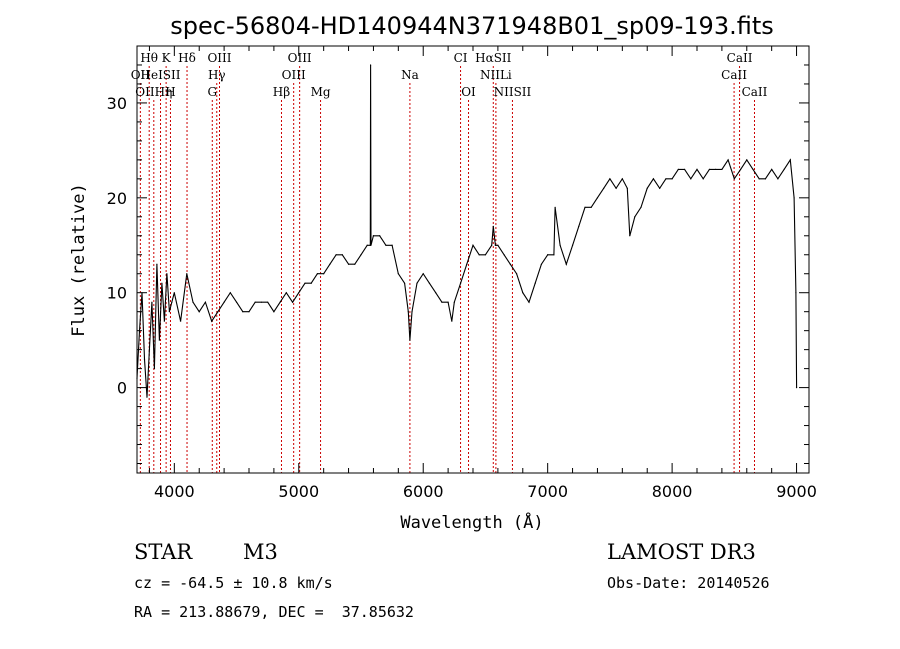 The height and width of the screenshot is (649, 900). Describe the element at coordinates (274, 612) in the screenshot. I see `coordinates: RA = 213.88679, DEC = 37.85632` at that location.